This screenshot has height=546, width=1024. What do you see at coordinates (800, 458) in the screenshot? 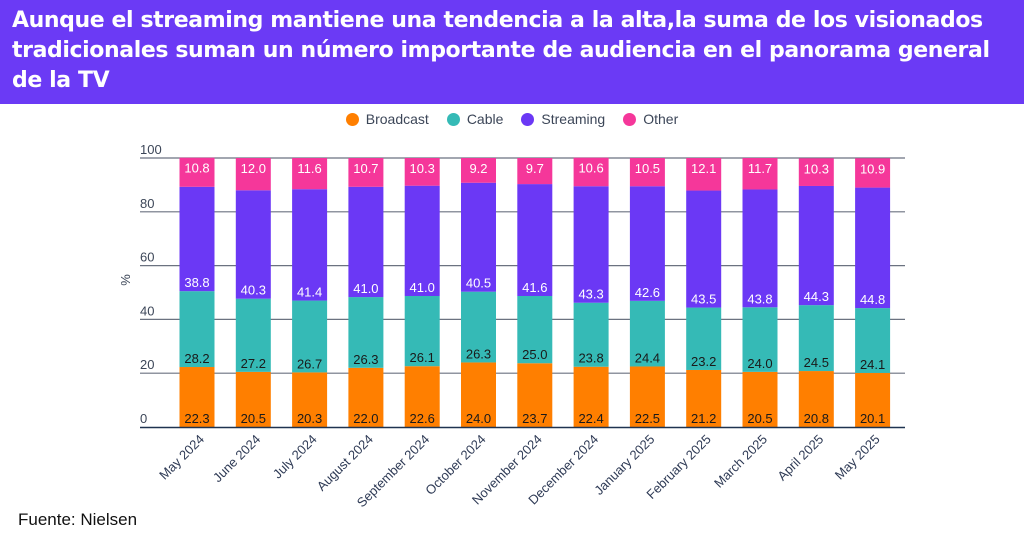
I see `x-tick-label: April 2025` at bounding box center [800, 458].